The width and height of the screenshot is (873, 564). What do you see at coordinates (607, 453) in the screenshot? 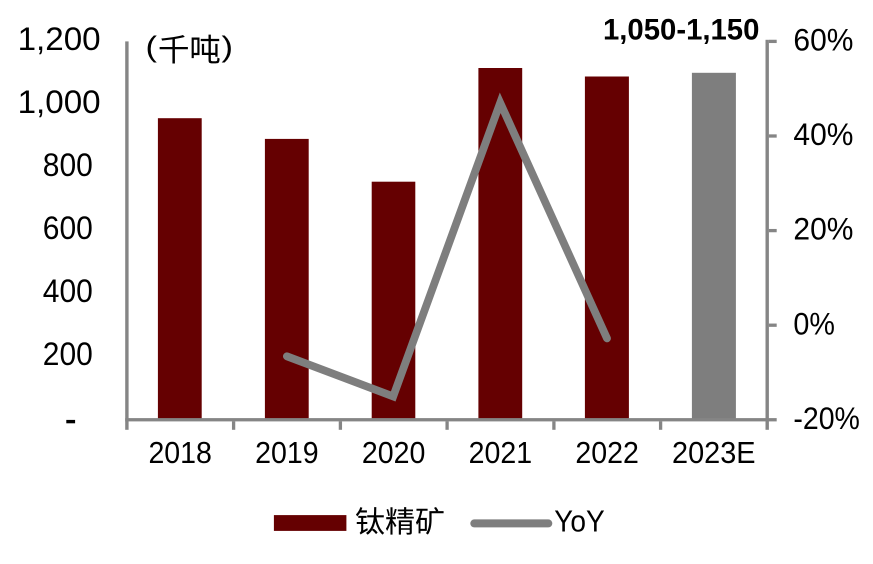
I see `svg-text: 2022` at bounding box center [607, 453].